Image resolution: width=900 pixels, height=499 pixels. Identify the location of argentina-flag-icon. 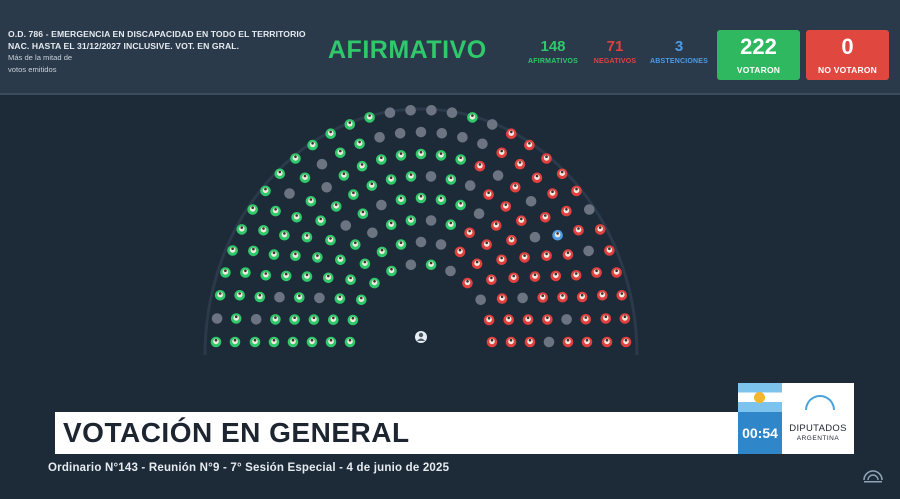
(760, 397).